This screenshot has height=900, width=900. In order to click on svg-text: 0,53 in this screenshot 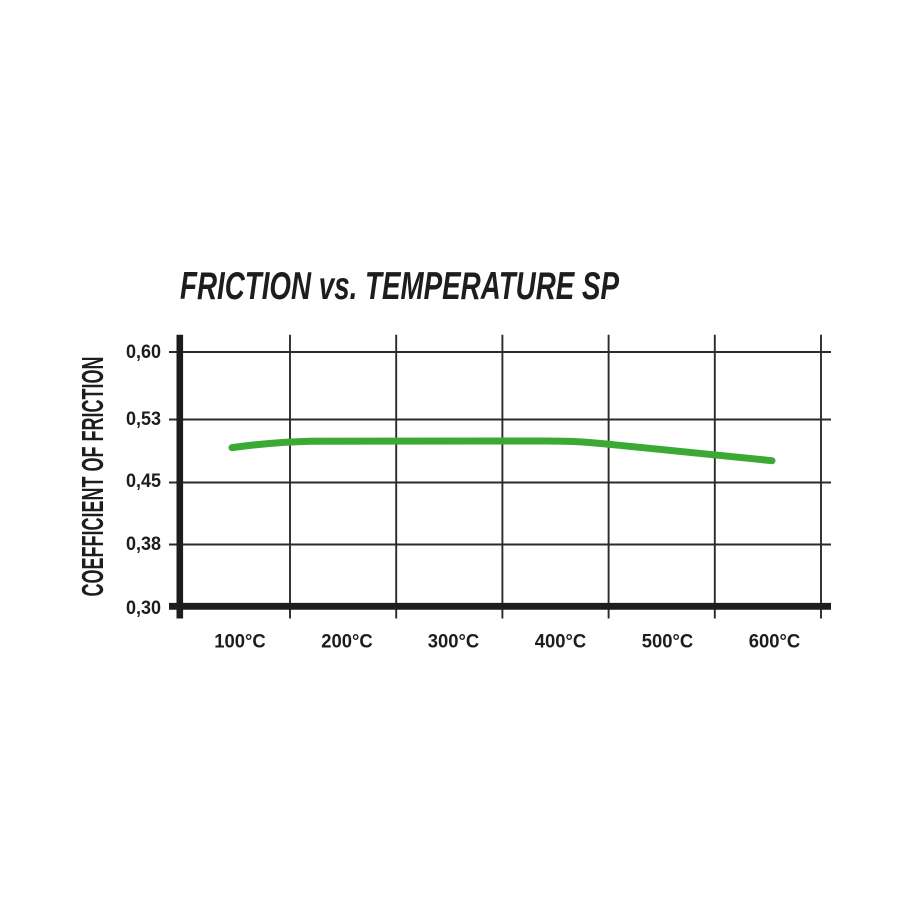, I will do `click(143, 419)`.